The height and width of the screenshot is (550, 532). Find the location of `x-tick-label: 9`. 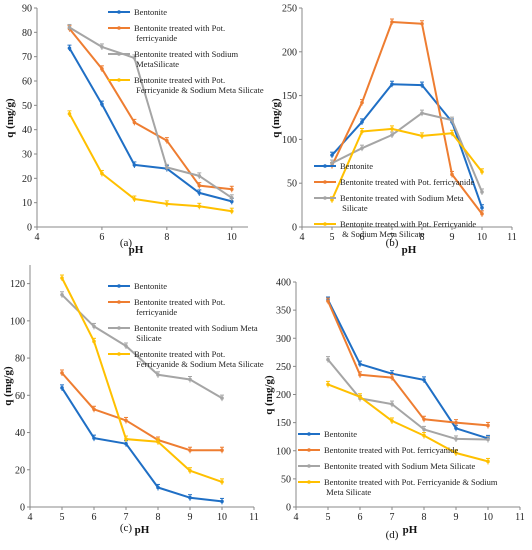

x-tick-label: 9 is located at coordinates (456, 517).